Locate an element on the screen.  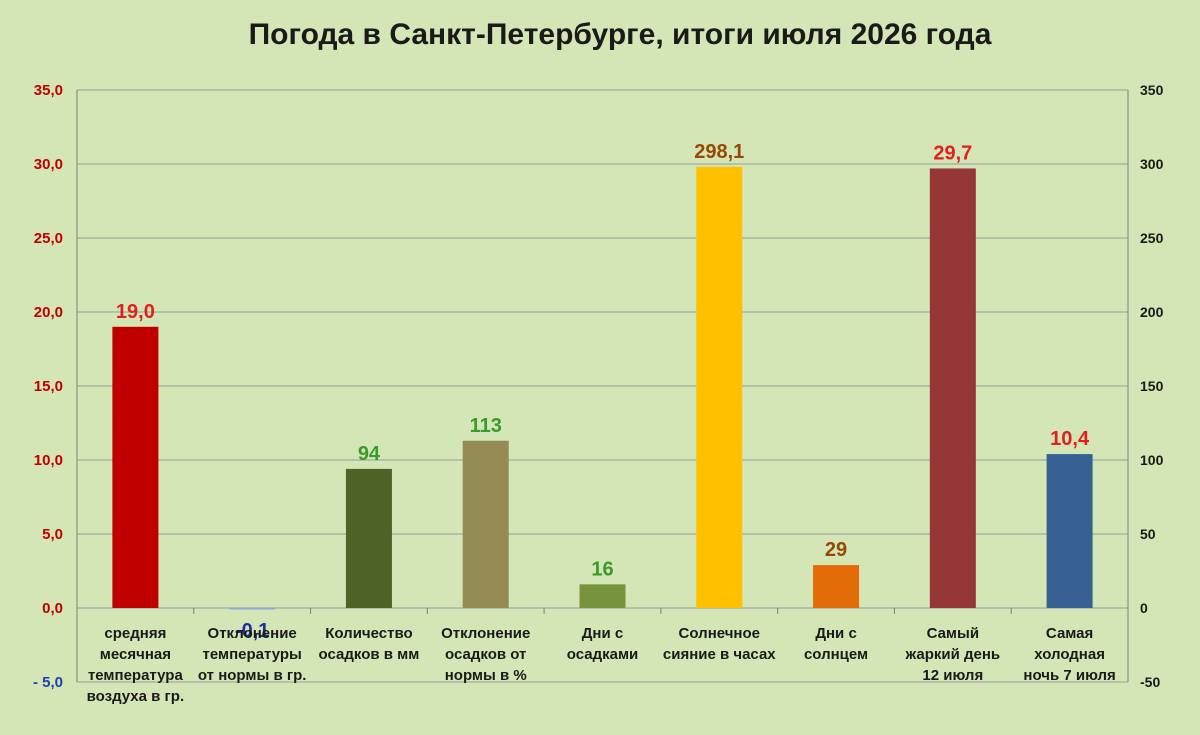
y-left-tick-label: 30,0 is located at coordinates (48, 164).